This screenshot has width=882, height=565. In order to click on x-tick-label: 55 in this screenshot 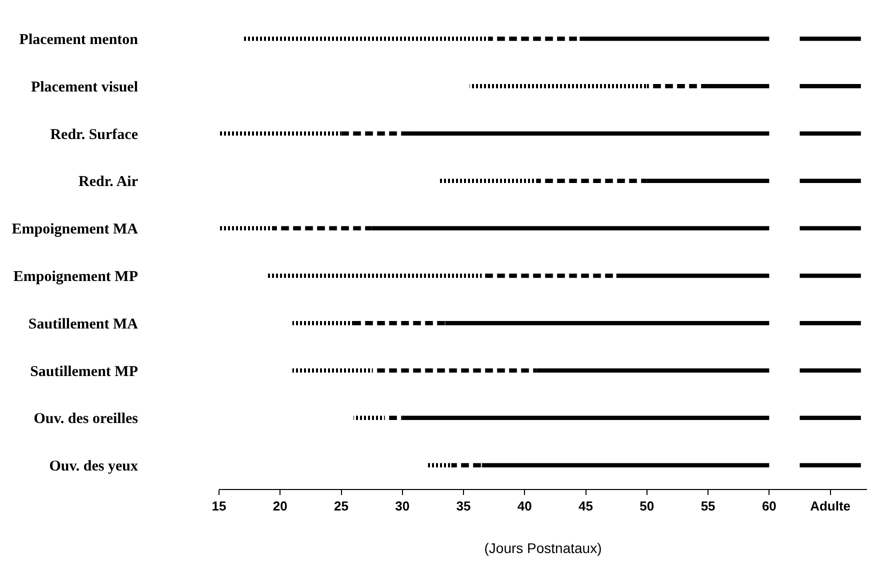, I will do `click(708, 506)`.